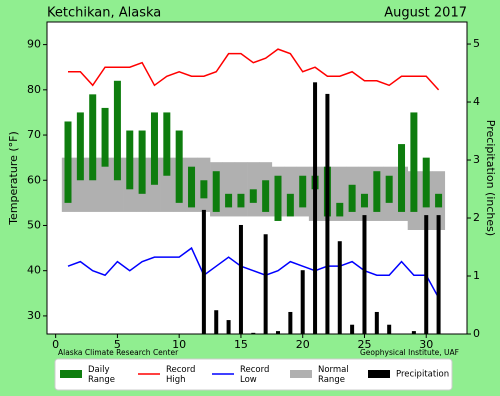  I want to click on y2-tick-label: 3, so click(476, 159).